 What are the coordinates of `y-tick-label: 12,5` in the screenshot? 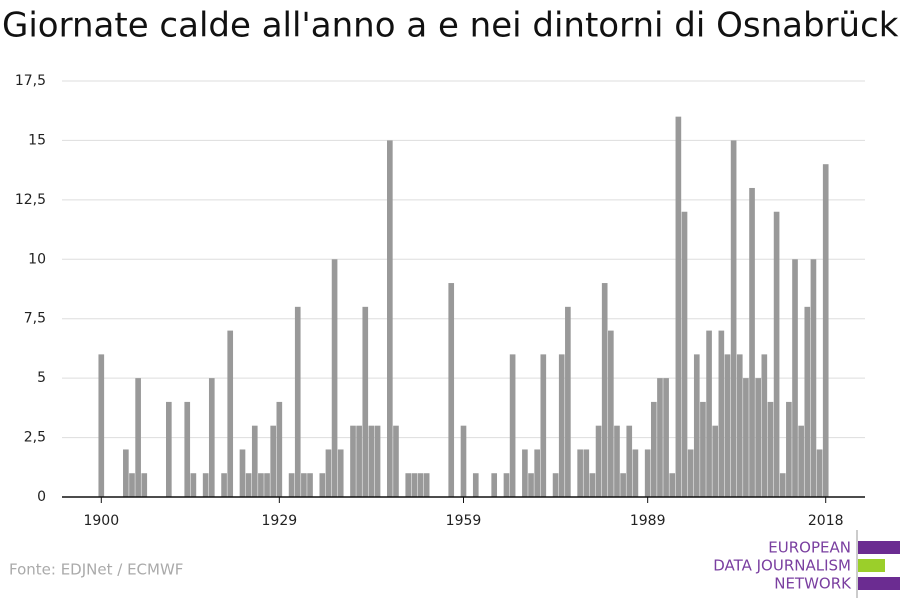 It's located at (30, 200).